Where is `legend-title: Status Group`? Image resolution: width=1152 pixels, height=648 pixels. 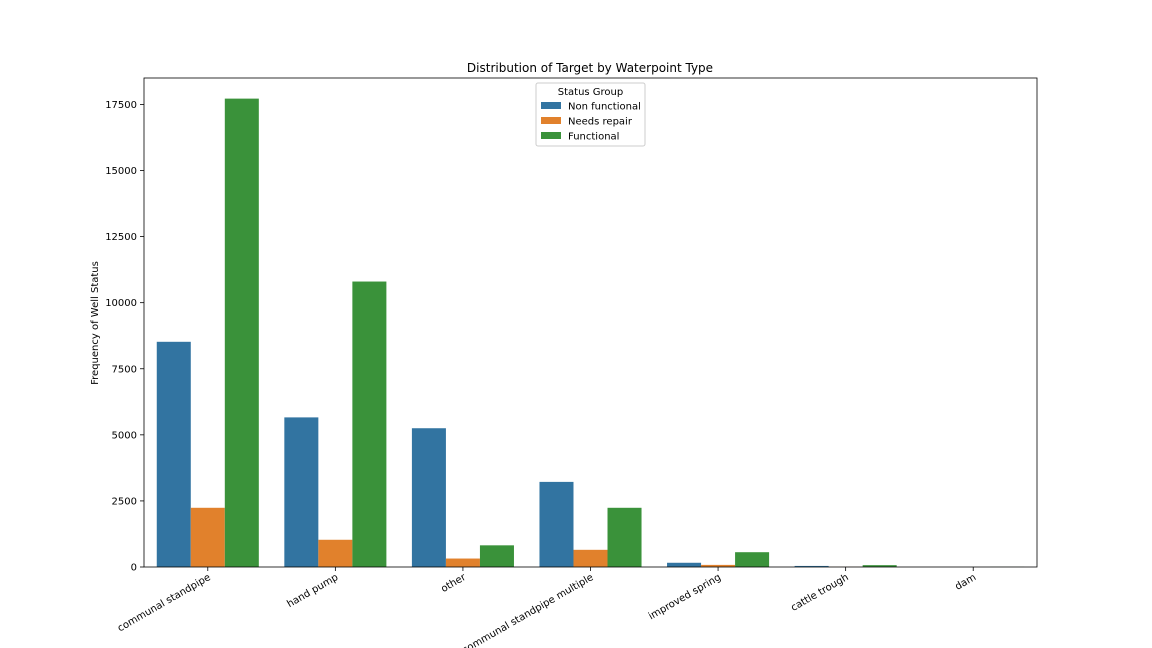 legend-title: Status Group is located at coordinates (591, 92).